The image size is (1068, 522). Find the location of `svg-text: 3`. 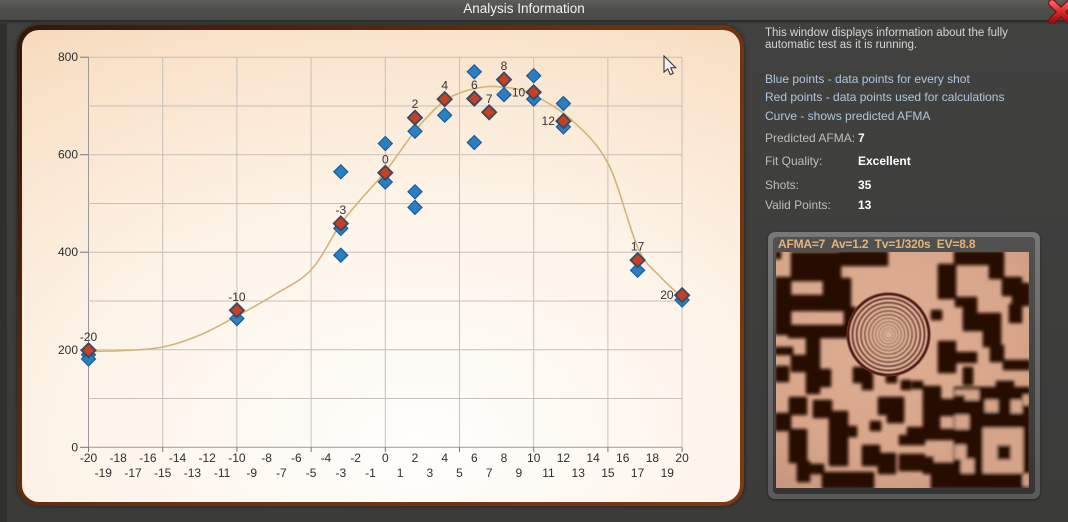

svg-text: 3 is located at coordinates (429, 473).